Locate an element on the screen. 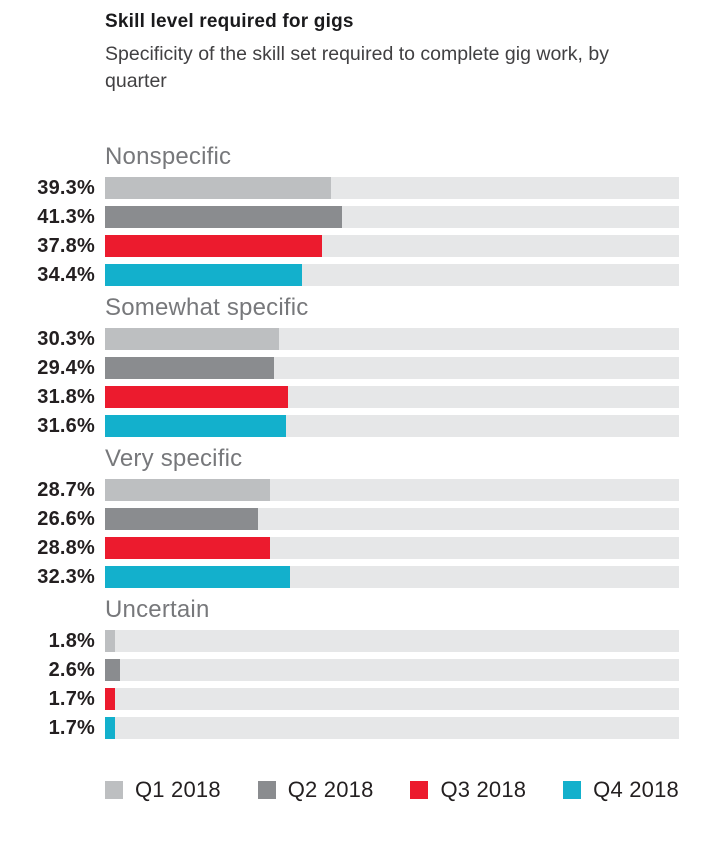 This screenshot has width=708, height=850. chart-title: Skill level required for gigs is located at coordinates (229, 21).